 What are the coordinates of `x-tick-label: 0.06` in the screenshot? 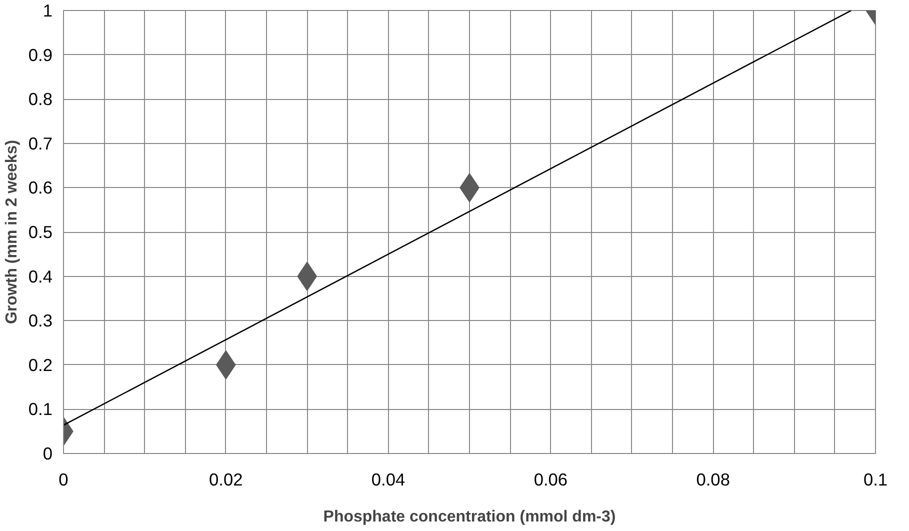 It's located at (551, 480).